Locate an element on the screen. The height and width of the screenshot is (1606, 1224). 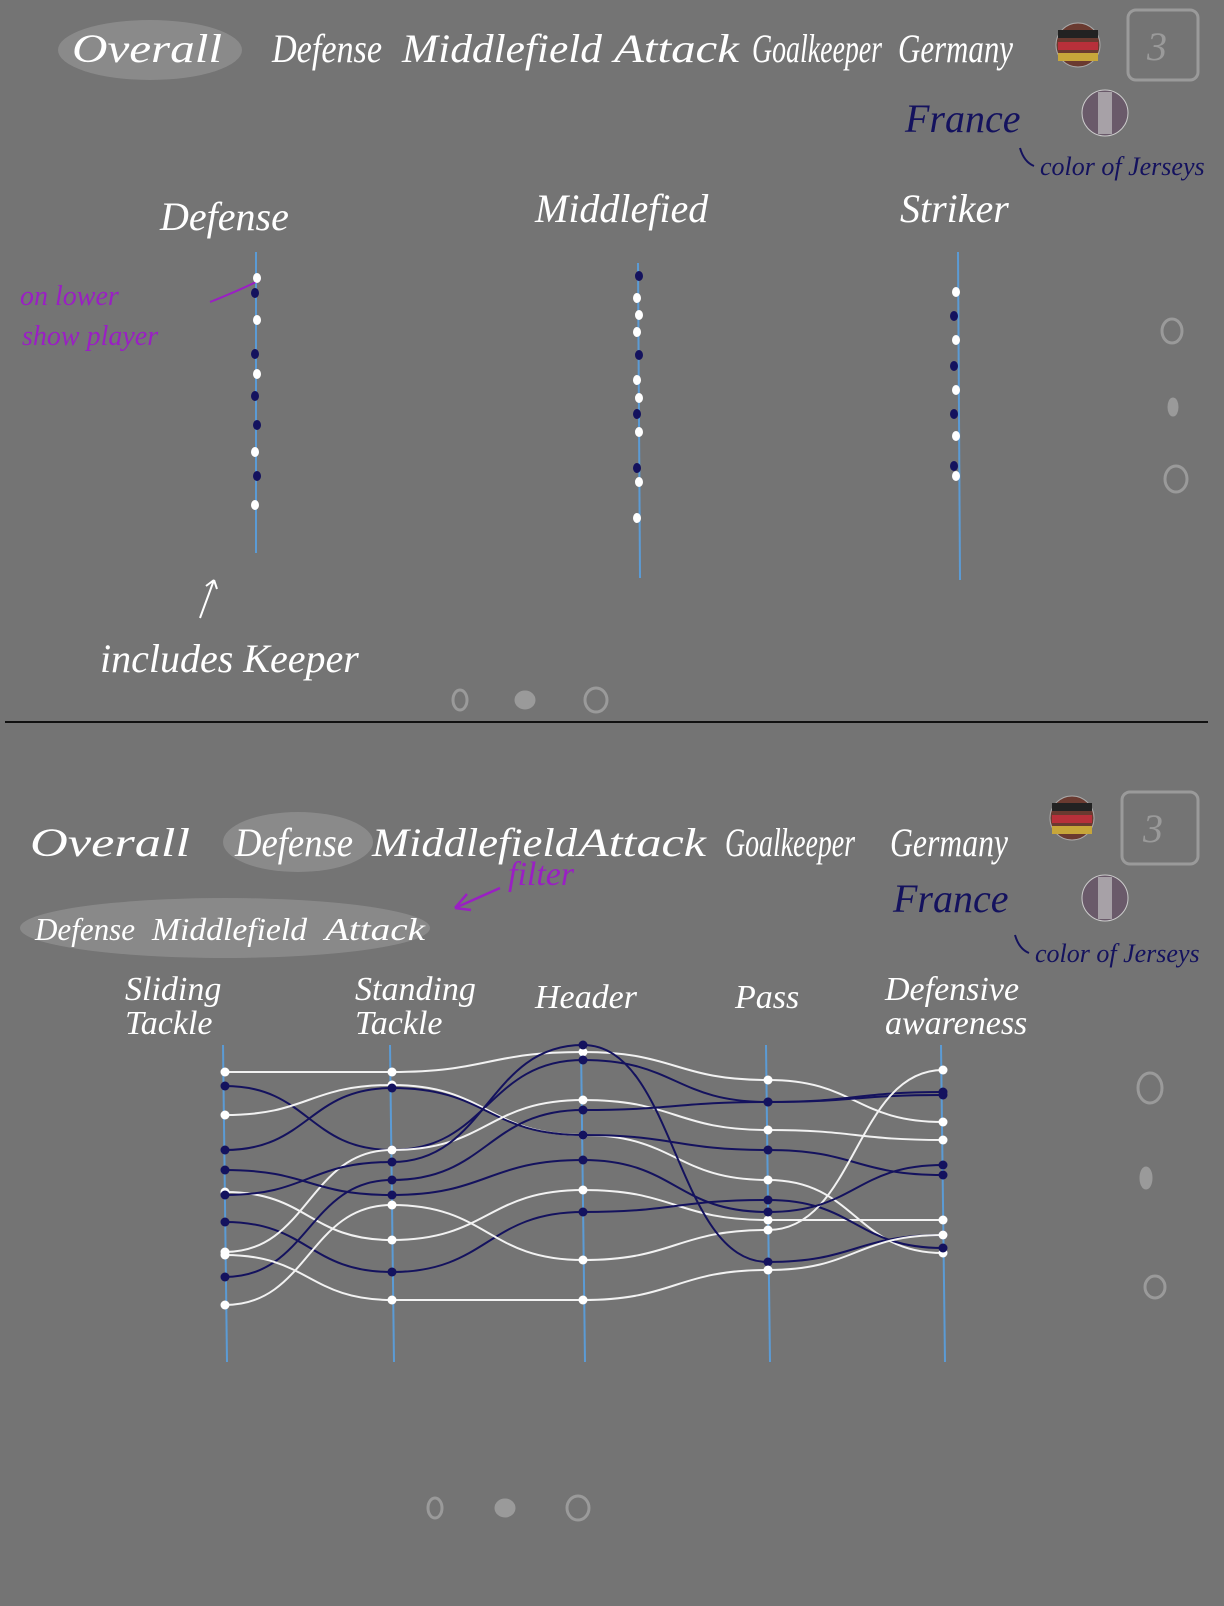
axis-label: Tackle is located at coordinates (399, 1023).